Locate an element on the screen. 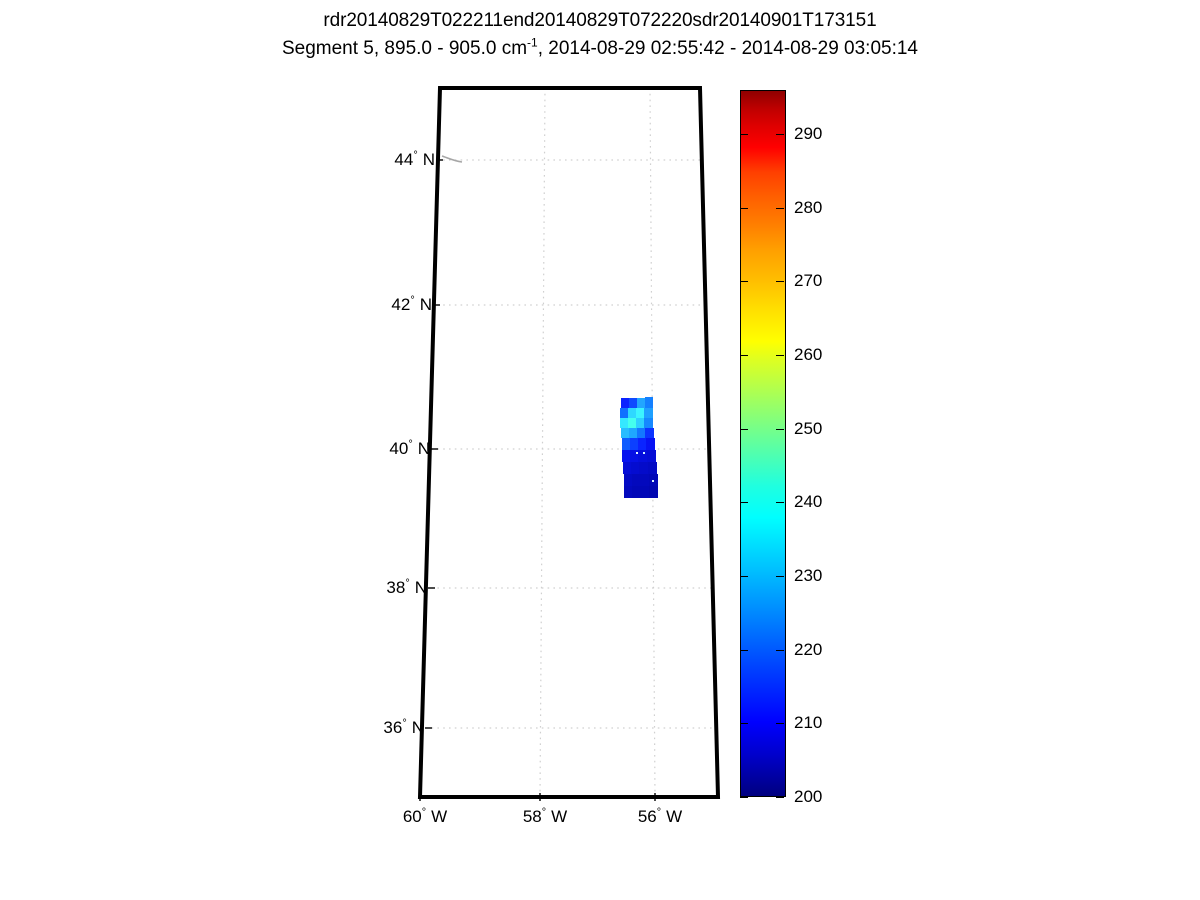 Image resolution: width=1200 pixels, height=900 pixels. lat-tick-label-42: 42° N is located at coordinates (411, 304).